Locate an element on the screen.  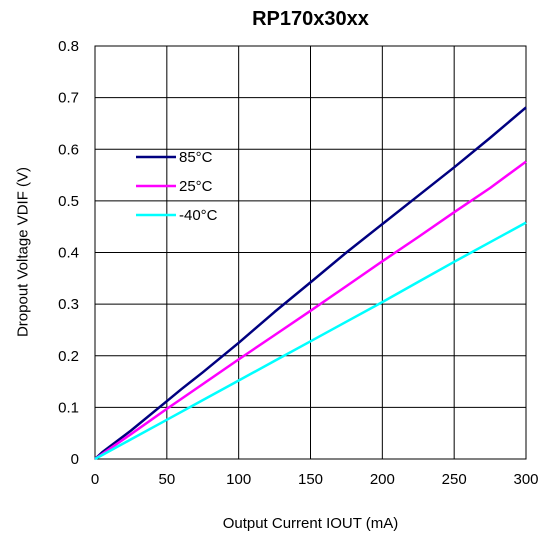
legend-label: -40°C is located at coordinates (198, 215).